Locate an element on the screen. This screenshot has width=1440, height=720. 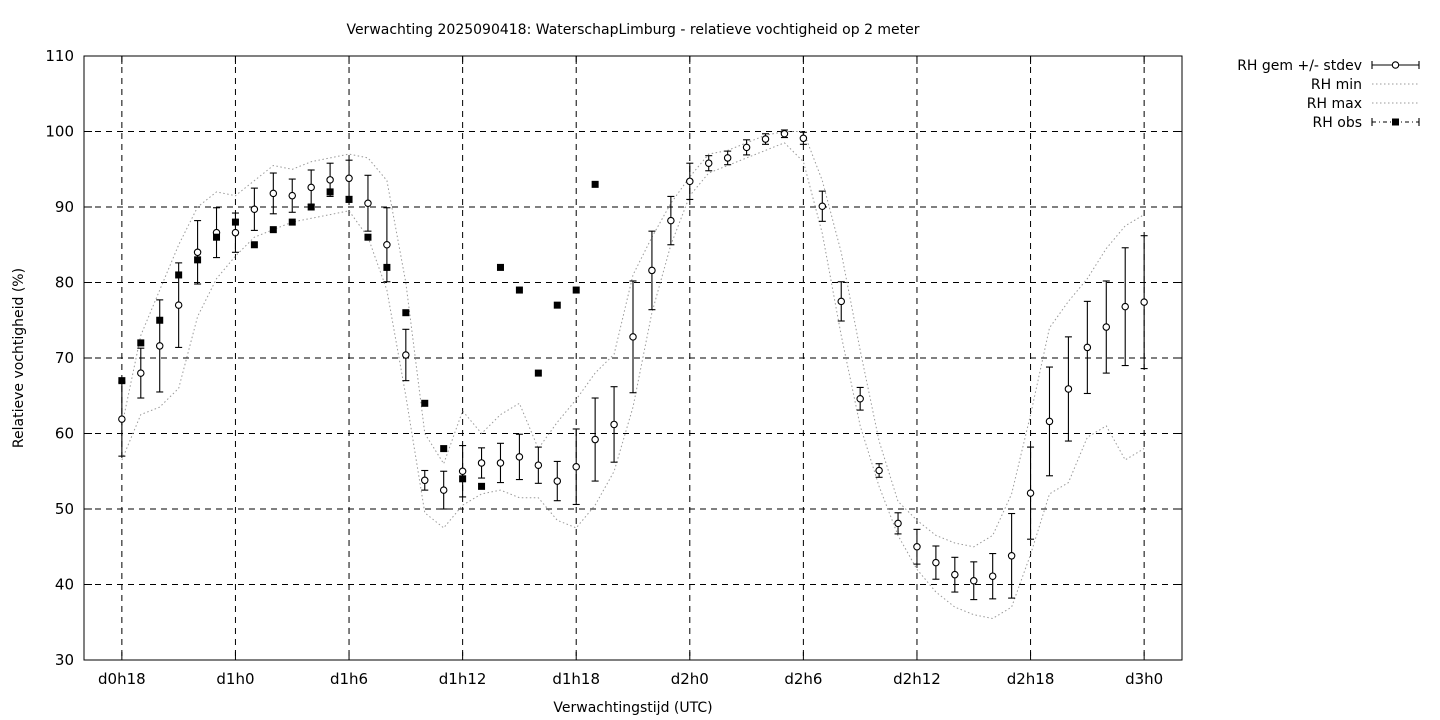
y-tick-label: 80 is located at coordinates (64, 283).